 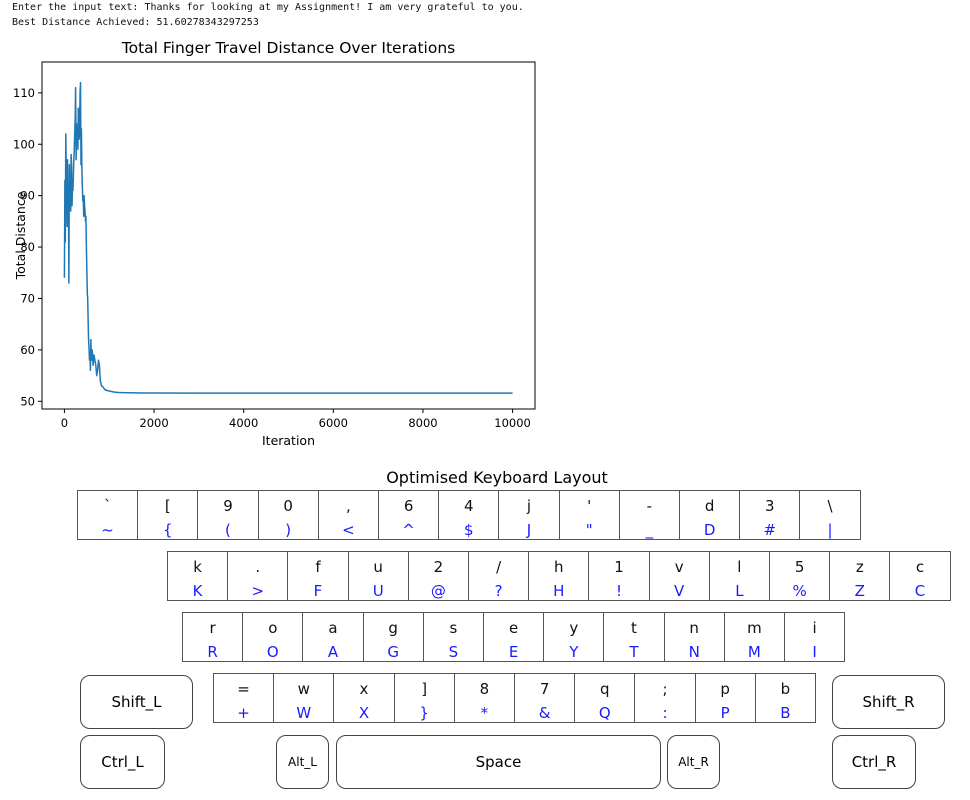 I want to click on key-primary-char: `, so click(x=107, y=506).